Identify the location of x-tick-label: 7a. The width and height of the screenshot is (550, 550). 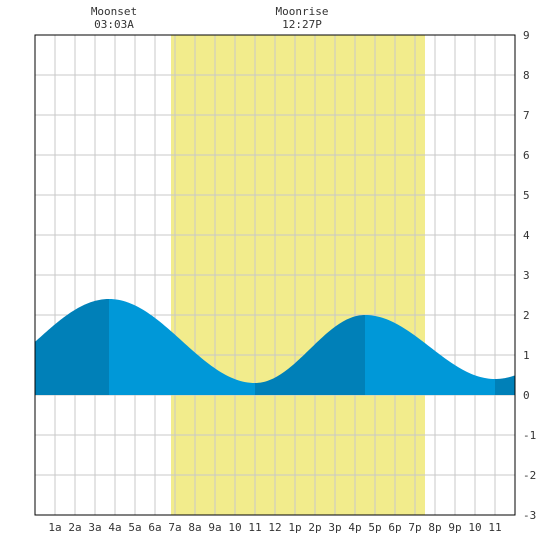
(174, 527).